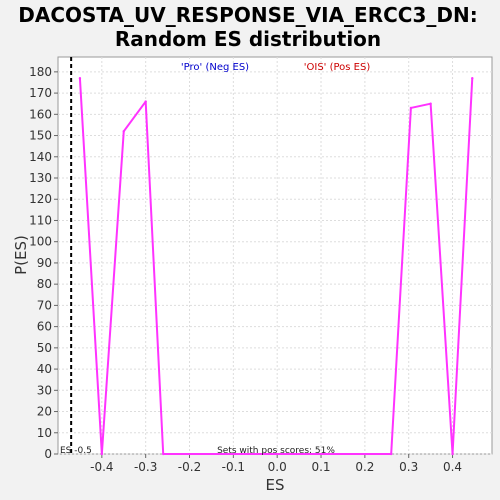  I want to click on y-tick-label: 10, so click(44, 433).